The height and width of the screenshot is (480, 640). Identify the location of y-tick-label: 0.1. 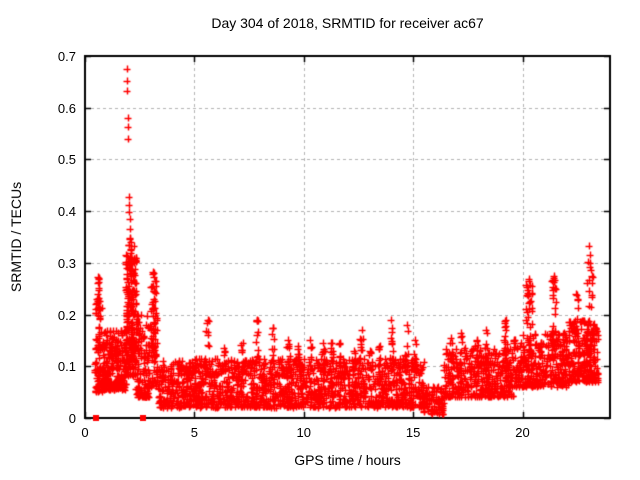
(66, 367).